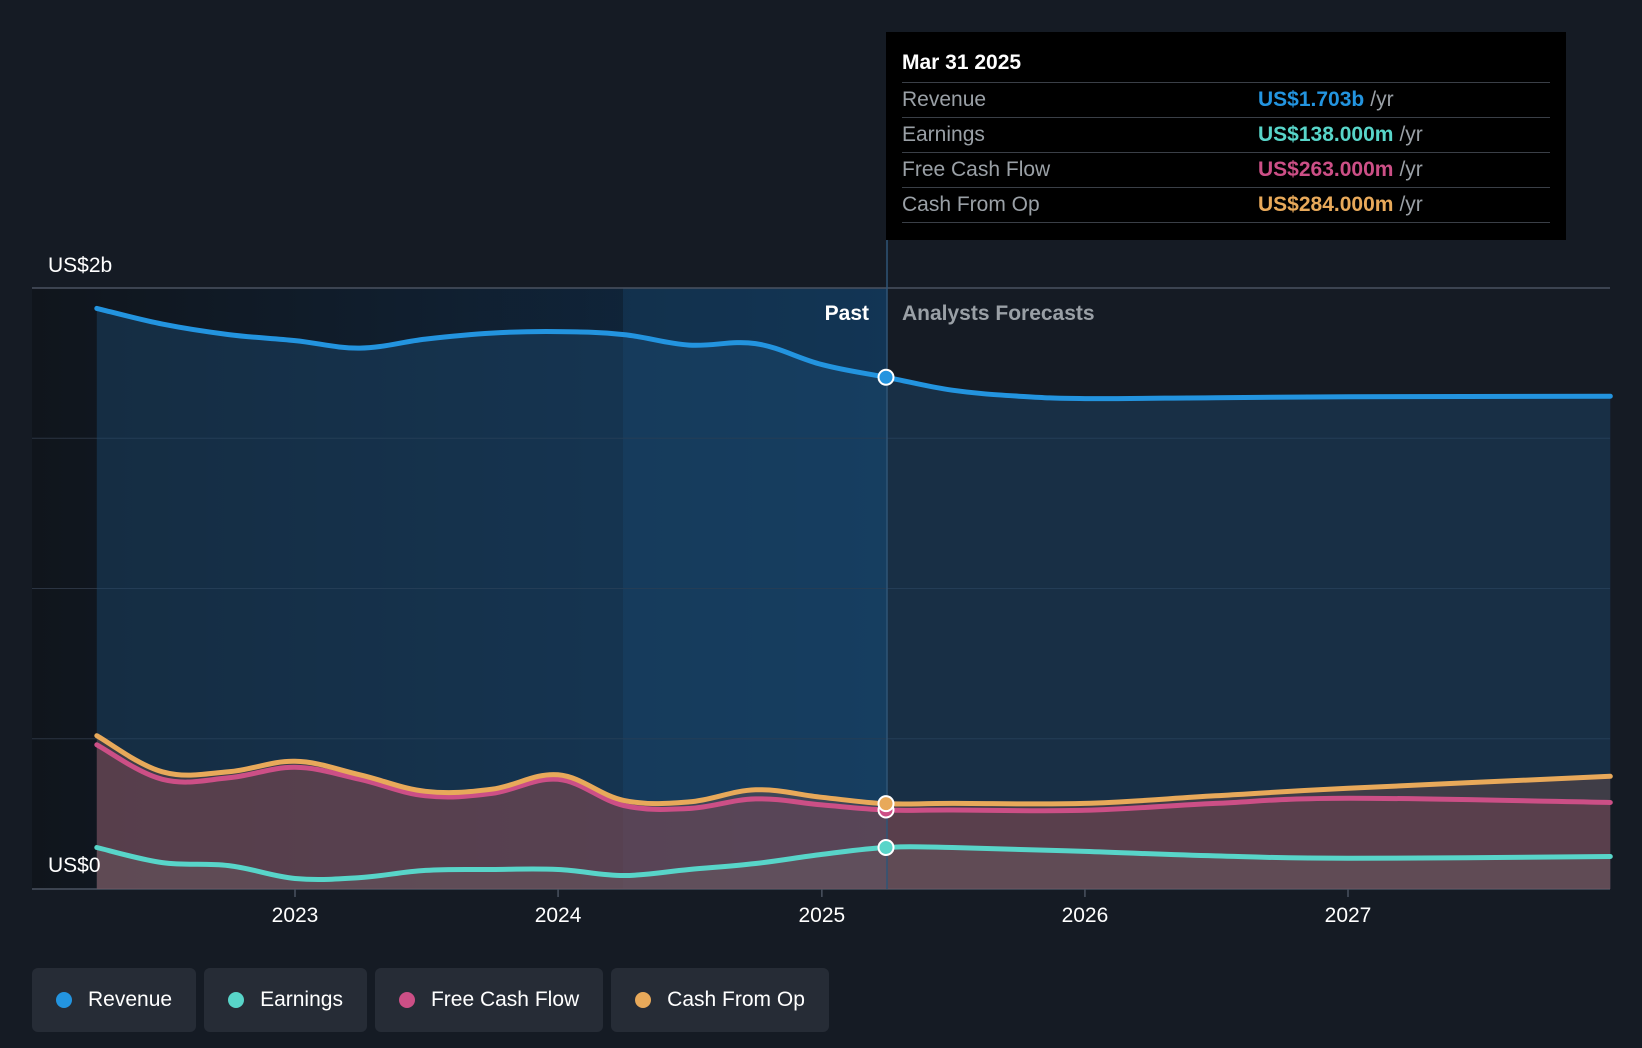 Image resolution: width=1642 pixels, height=1048 pixels. What do you see at coordinates (976, 169) in the screenshot?
I see `tooltip-label: Free Cash Flow` at bounding box center [976, 169].